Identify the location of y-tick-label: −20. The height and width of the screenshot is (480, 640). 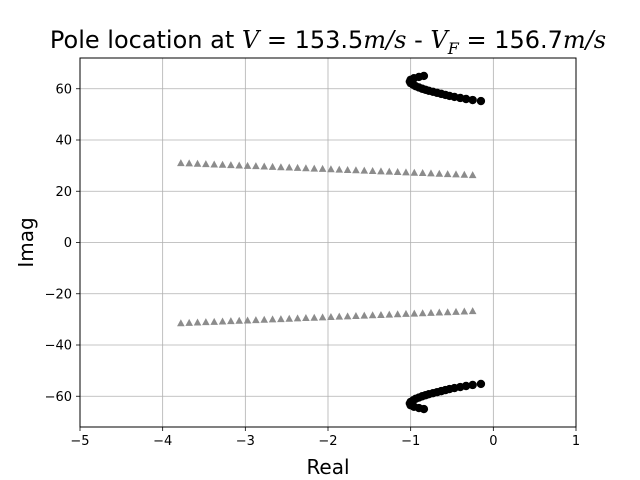
(58, 294).